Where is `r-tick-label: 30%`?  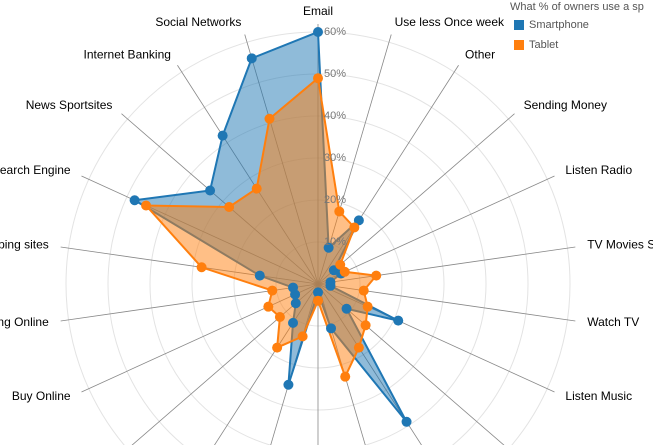
r-tick-label: 30% is located at coordinates (335, 158).